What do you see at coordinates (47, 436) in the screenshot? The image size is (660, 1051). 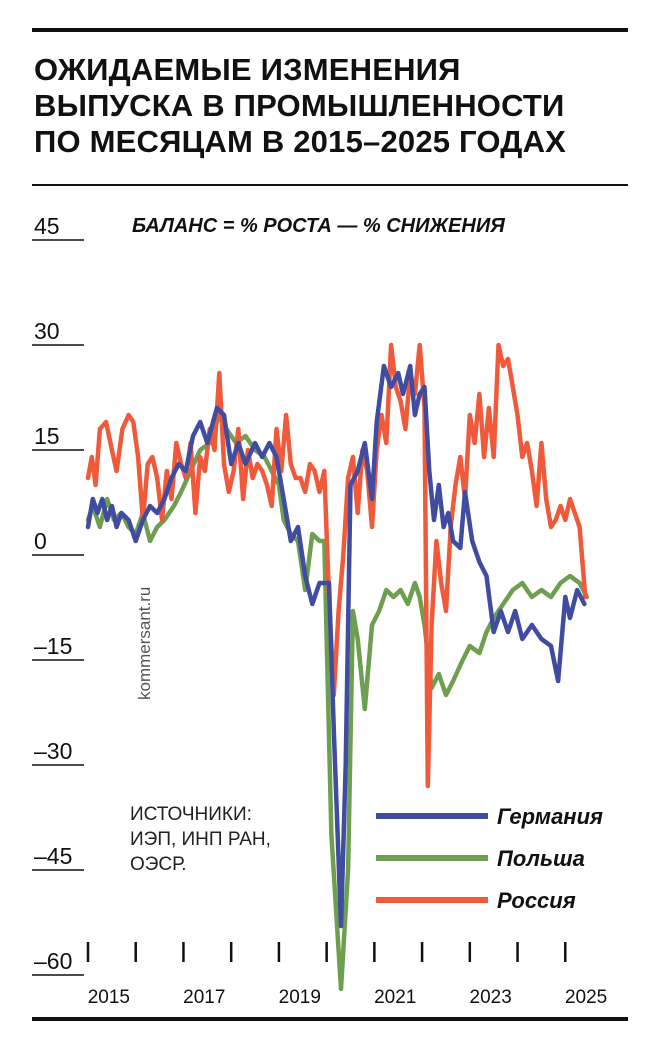 I see `y-tick-label: 15` at bounding box center [47, 436].